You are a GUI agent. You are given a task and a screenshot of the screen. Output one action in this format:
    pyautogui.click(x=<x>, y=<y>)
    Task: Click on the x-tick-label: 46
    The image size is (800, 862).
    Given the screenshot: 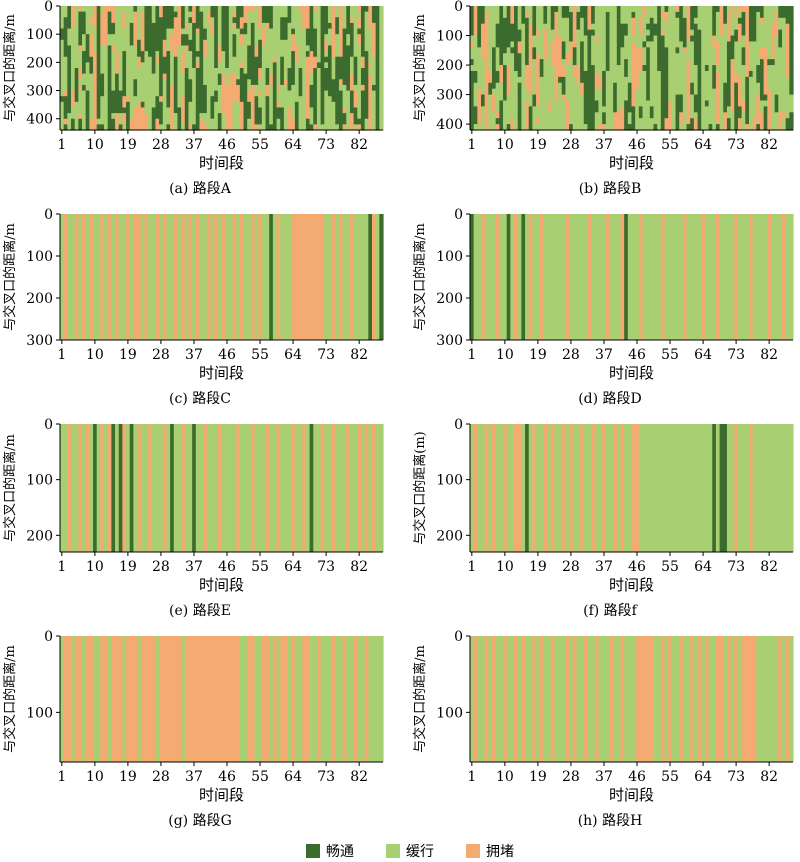 What is the action you would take?
    pyautogui.click(x=227, y=777)
    